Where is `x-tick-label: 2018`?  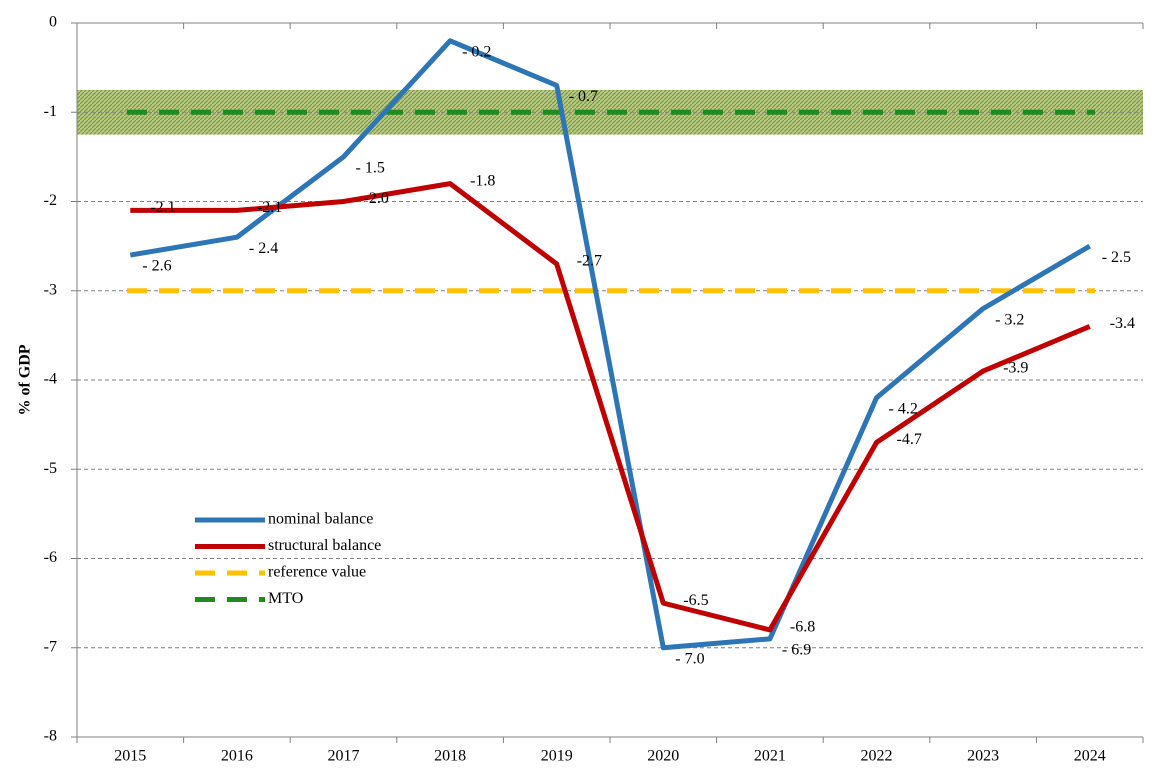 x-tick-label: 2018 is located at coordinates (450, 756).